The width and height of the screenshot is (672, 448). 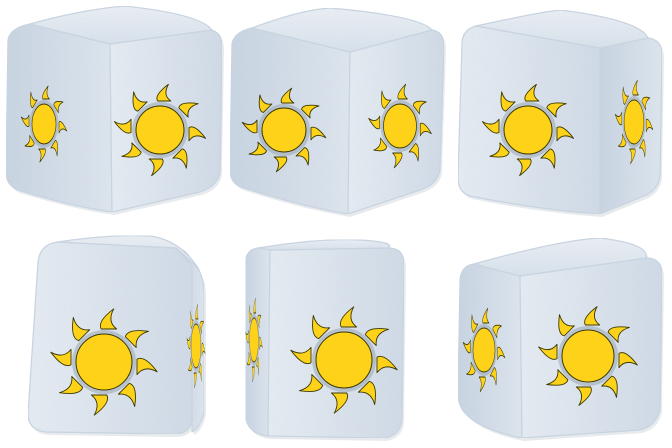 What do you see at coordinates (323, 245) in the screenshot?
I see `cube-5-face-top` at bounding box center [323, 245].